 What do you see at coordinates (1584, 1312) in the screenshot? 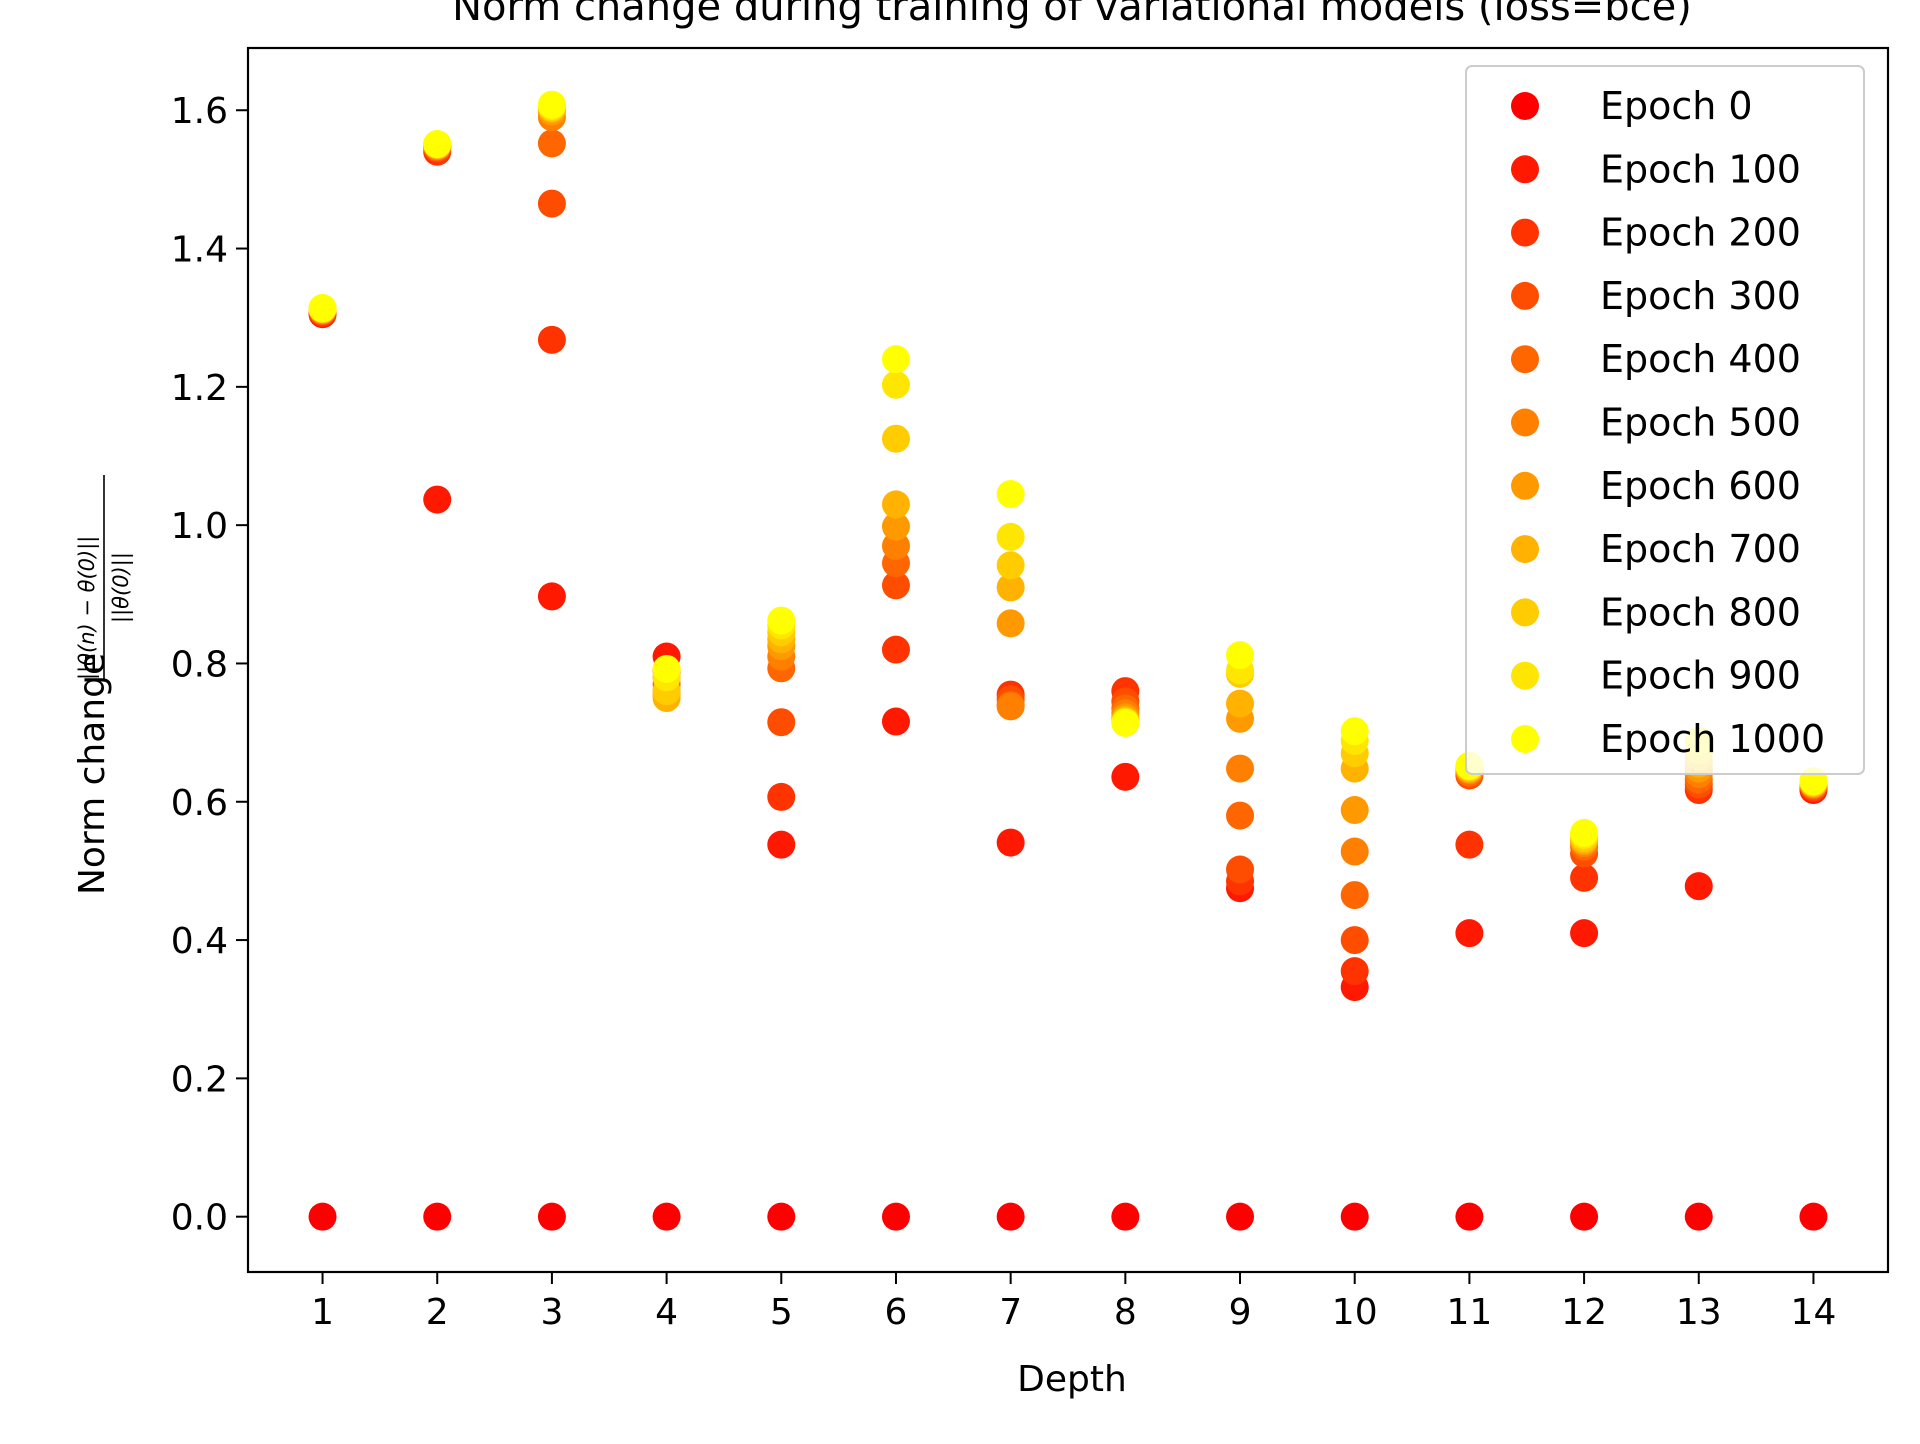
I see `x-tick-label: 12` at bounding box center [1584, 1312].